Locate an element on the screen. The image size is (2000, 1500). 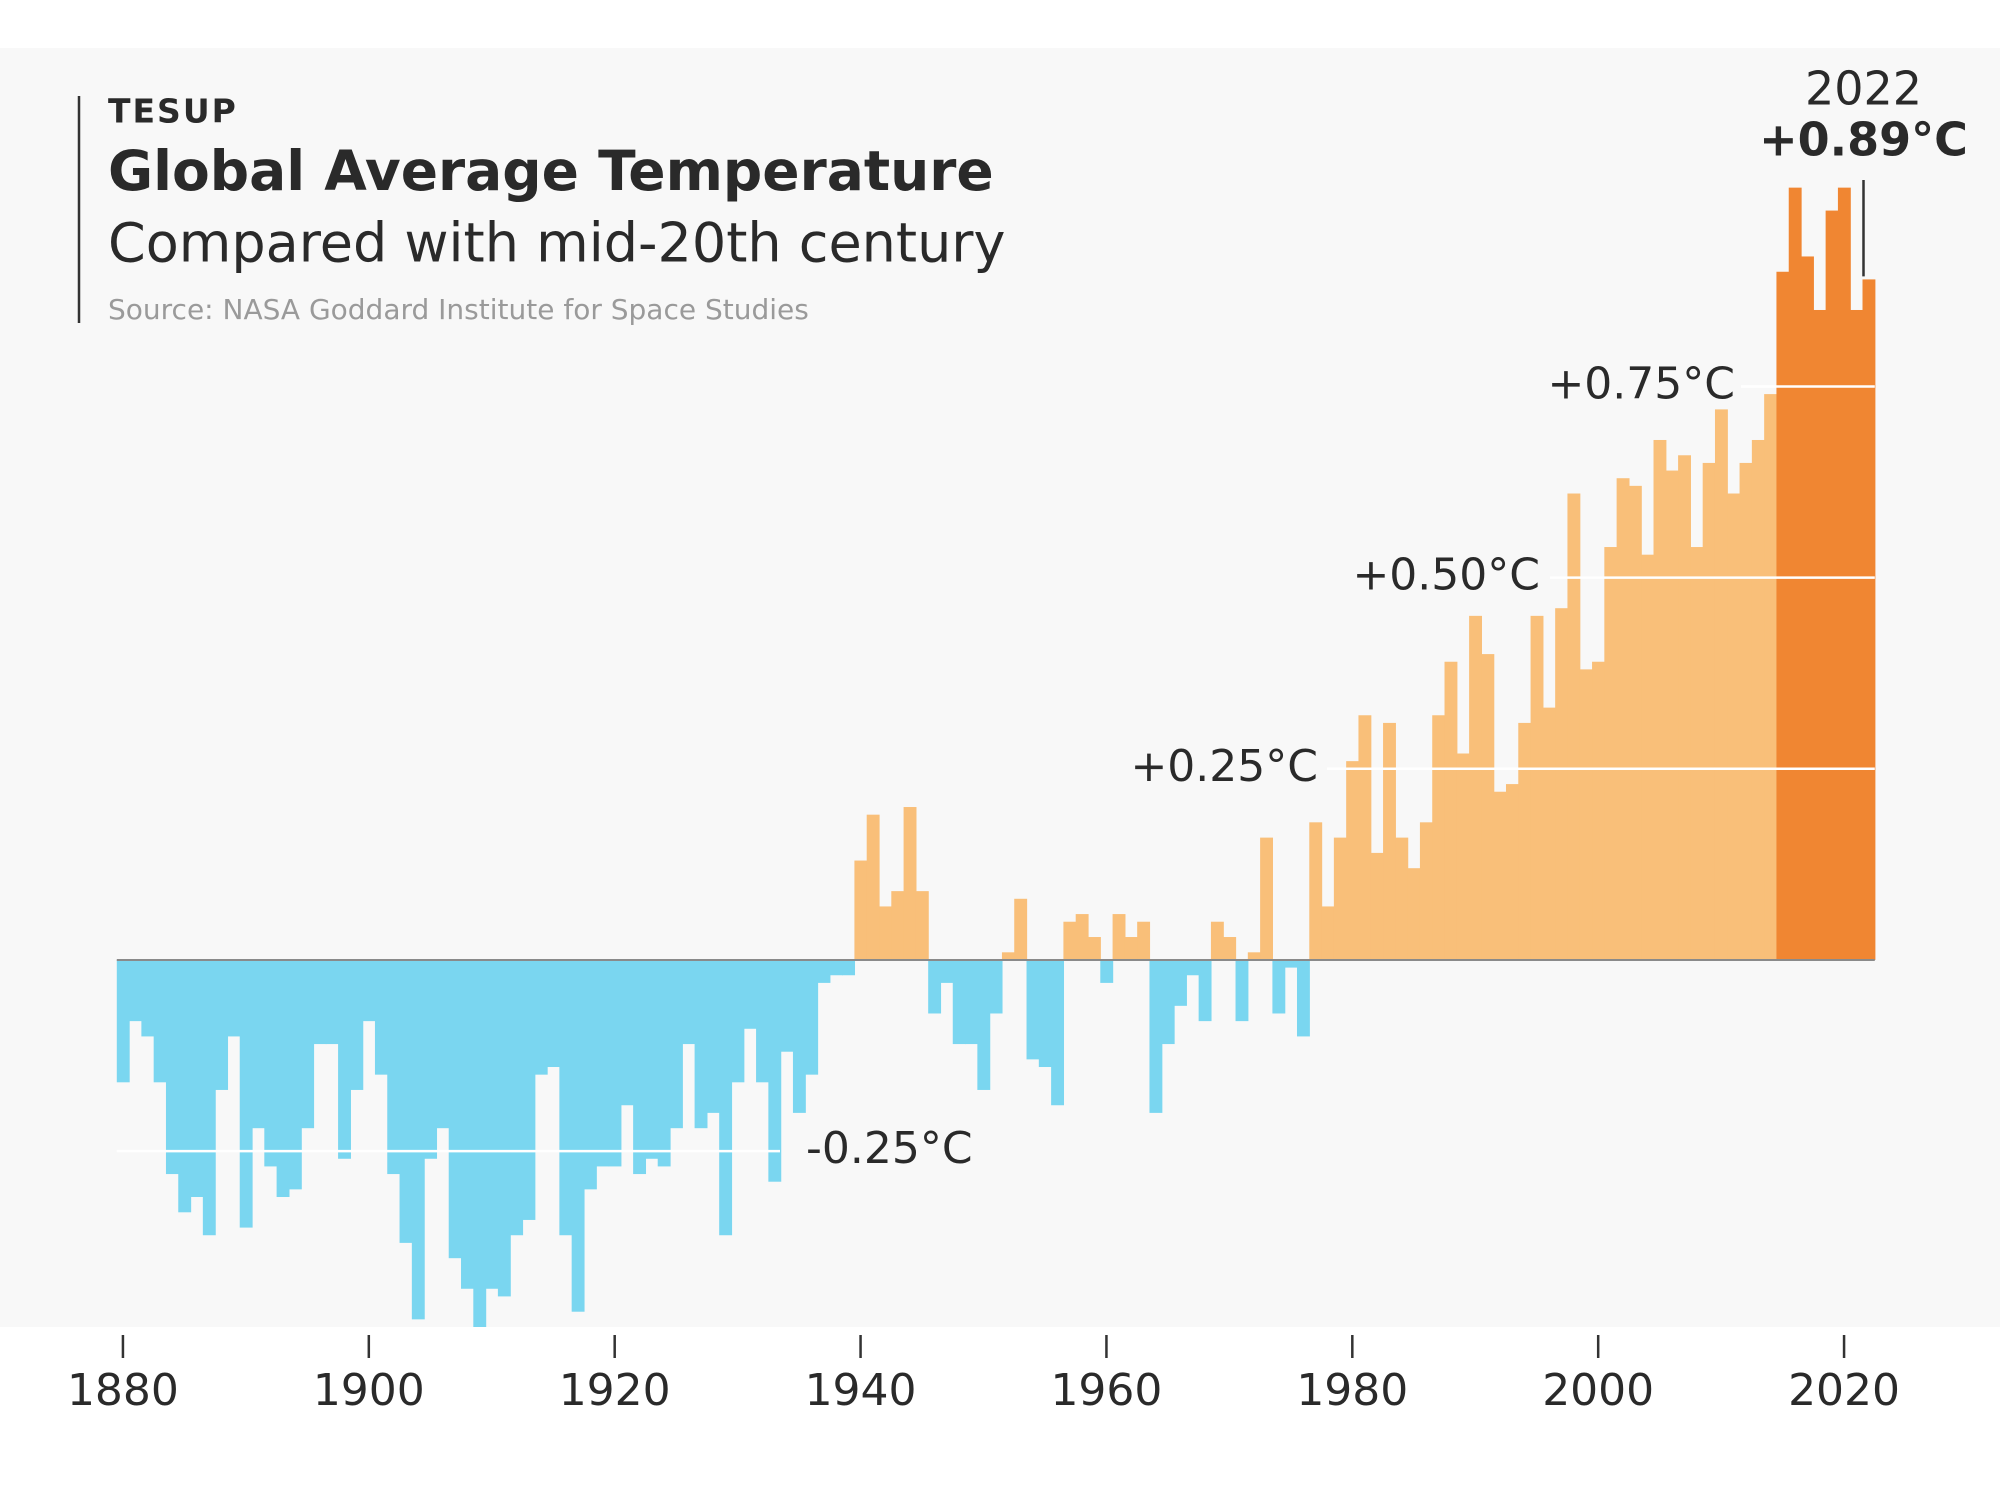
chart-title: Global Average Temperature is located at coordinates (551, 171).